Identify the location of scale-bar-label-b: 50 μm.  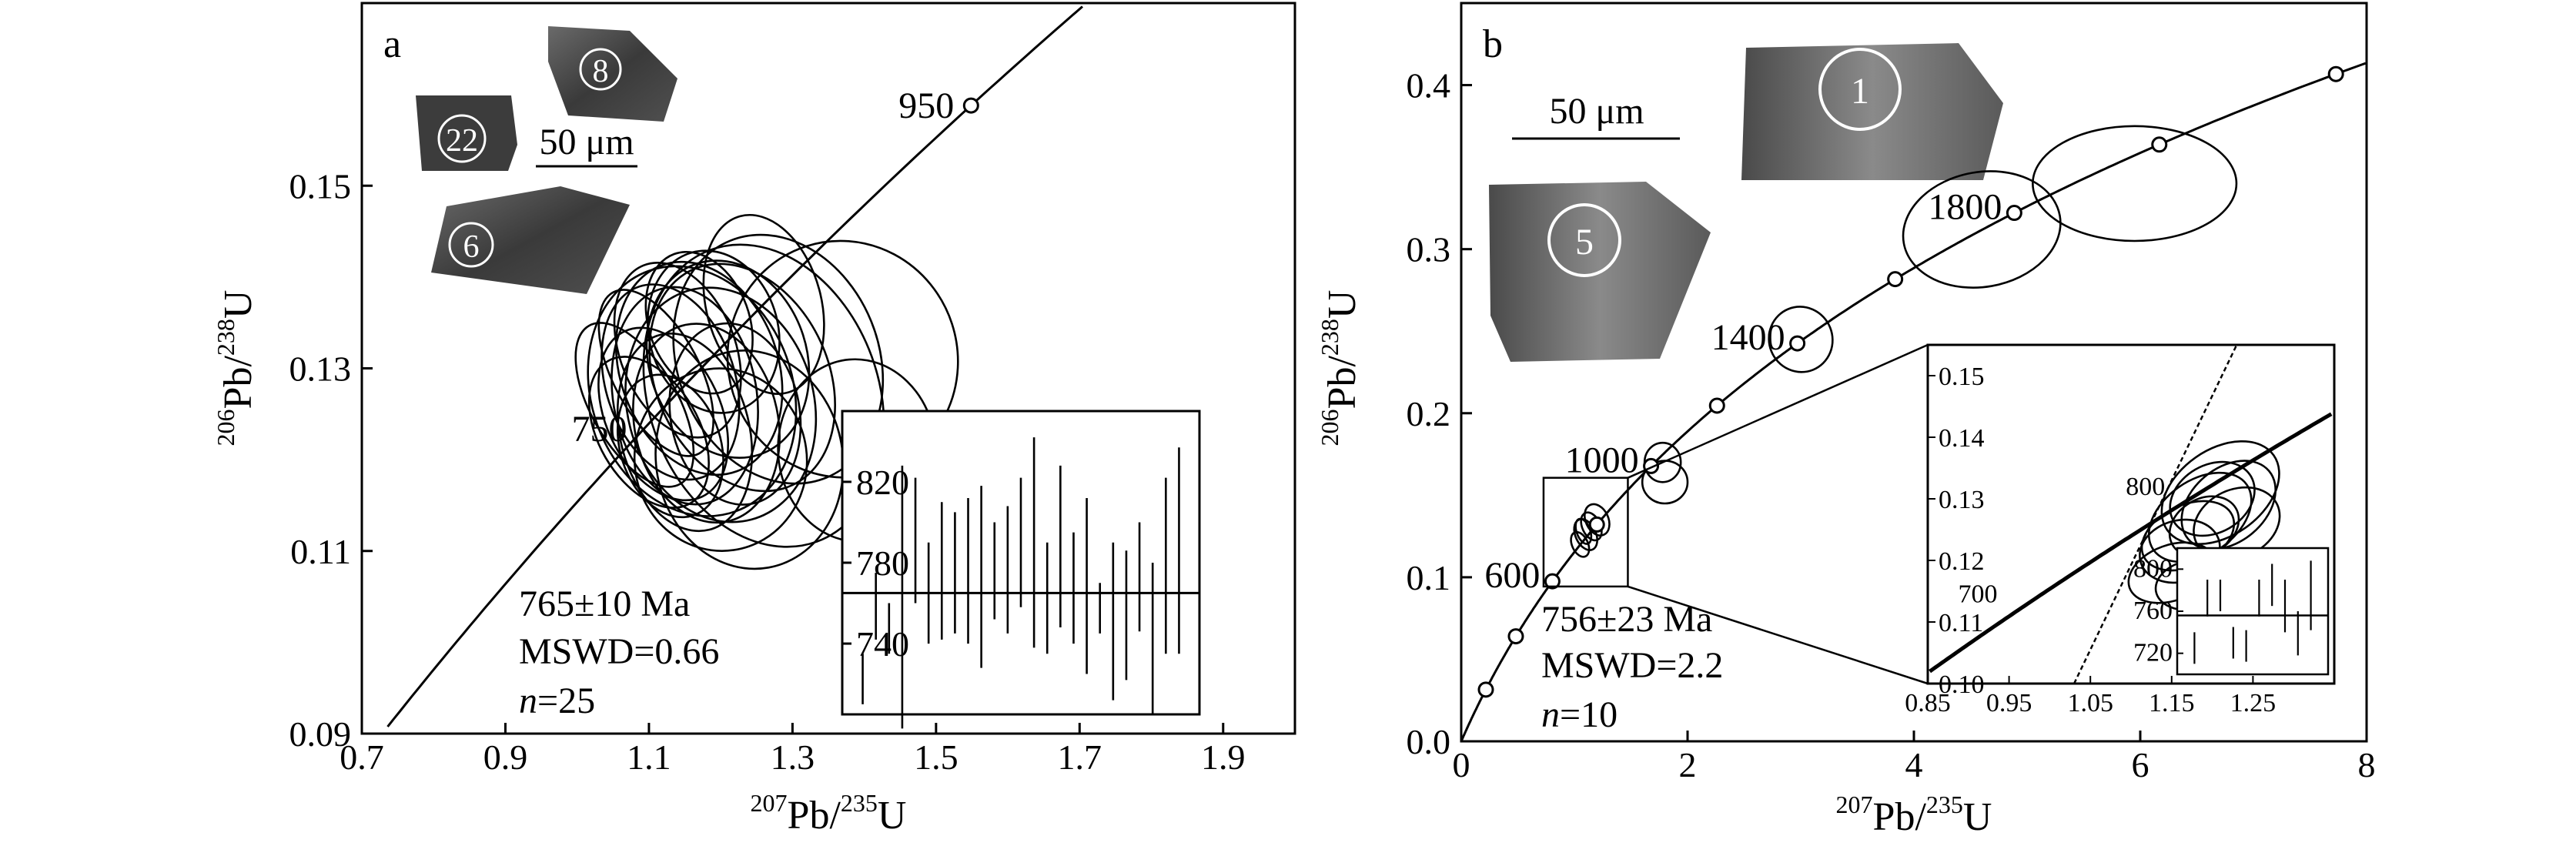
(1596, 111).